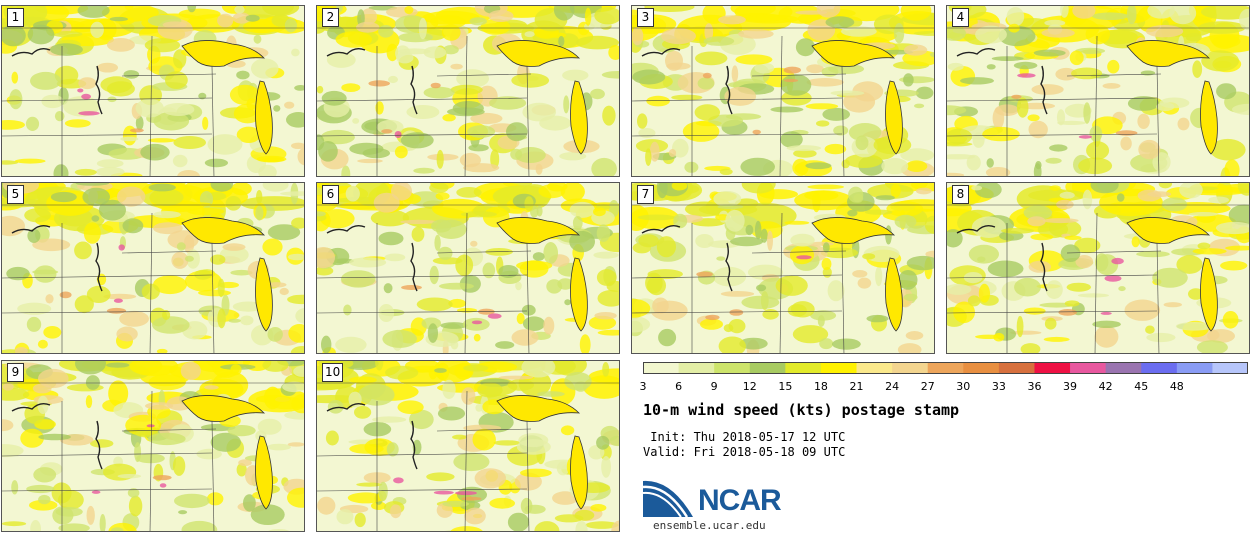 This screenshot has height=533, width=1260. What do you see at coordinates (963, 386) in the screenshot?
I see `colorbar-tick-label: 30` at bounding box center [963, 386].